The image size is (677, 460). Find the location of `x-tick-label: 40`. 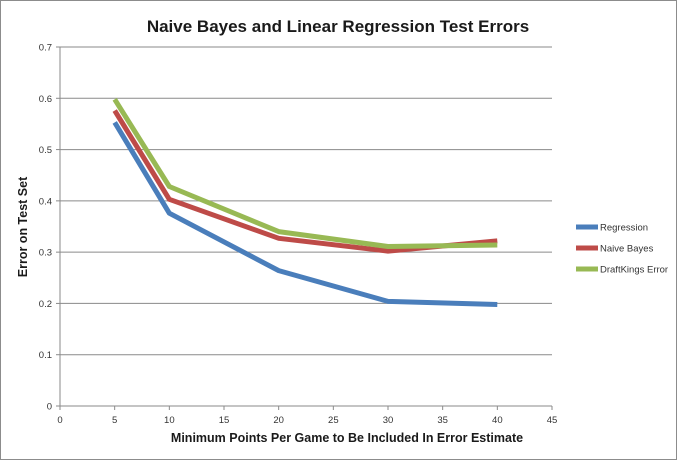

x-tick-label: 40 is located at coordinates (497, 420).